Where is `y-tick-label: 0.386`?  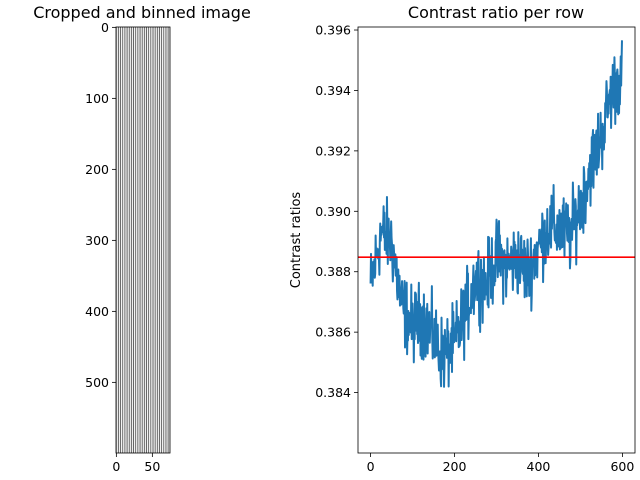 y-tick-label: 0.386 is located at coordinates (333, 332).